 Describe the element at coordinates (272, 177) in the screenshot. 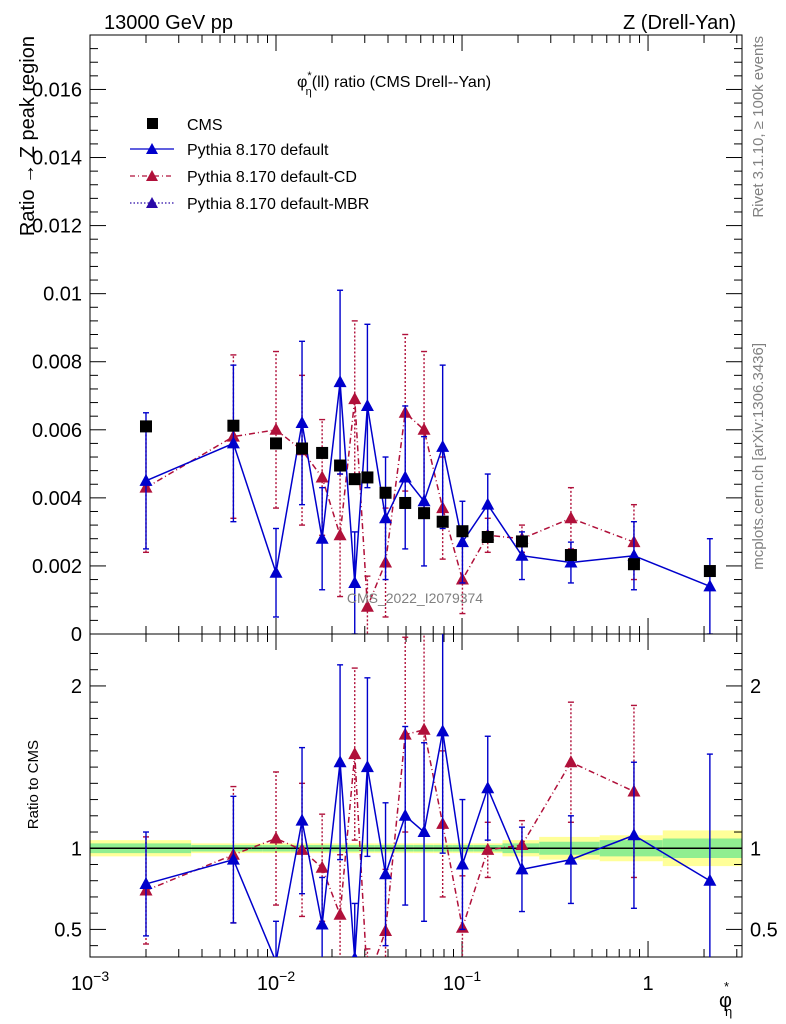

I see `legend-cd-label: Pythia 8.170 default-CD` at that location.